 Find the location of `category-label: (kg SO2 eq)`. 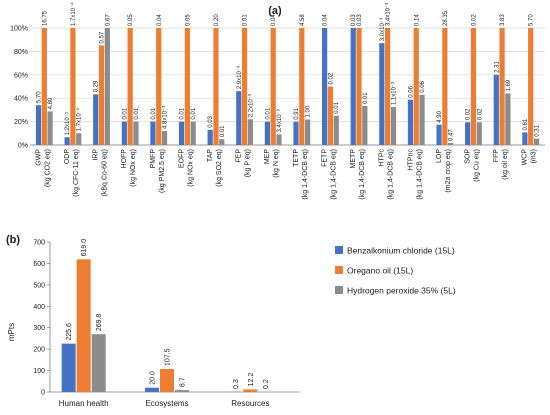

category-label: (kg SO2 eq) is located at coordinates (219, 168).